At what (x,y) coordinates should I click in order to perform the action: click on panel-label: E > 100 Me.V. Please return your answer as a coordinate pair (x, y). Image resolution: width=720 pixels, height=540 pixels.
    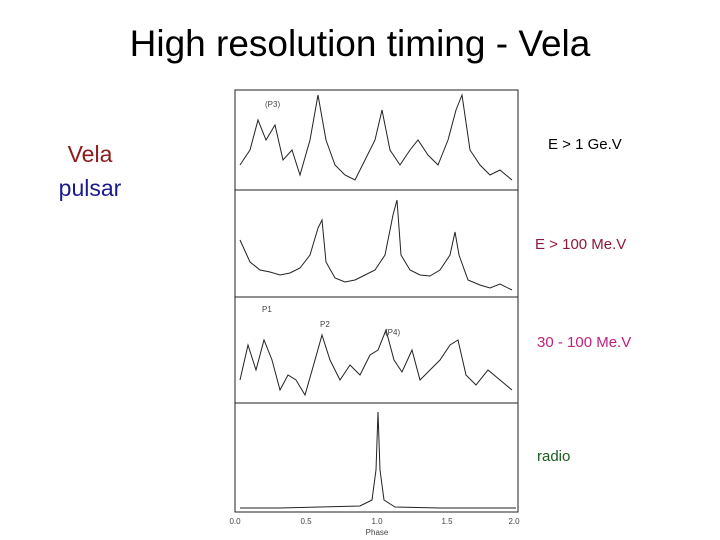
    Looking at the image, I should click on (580, 244).